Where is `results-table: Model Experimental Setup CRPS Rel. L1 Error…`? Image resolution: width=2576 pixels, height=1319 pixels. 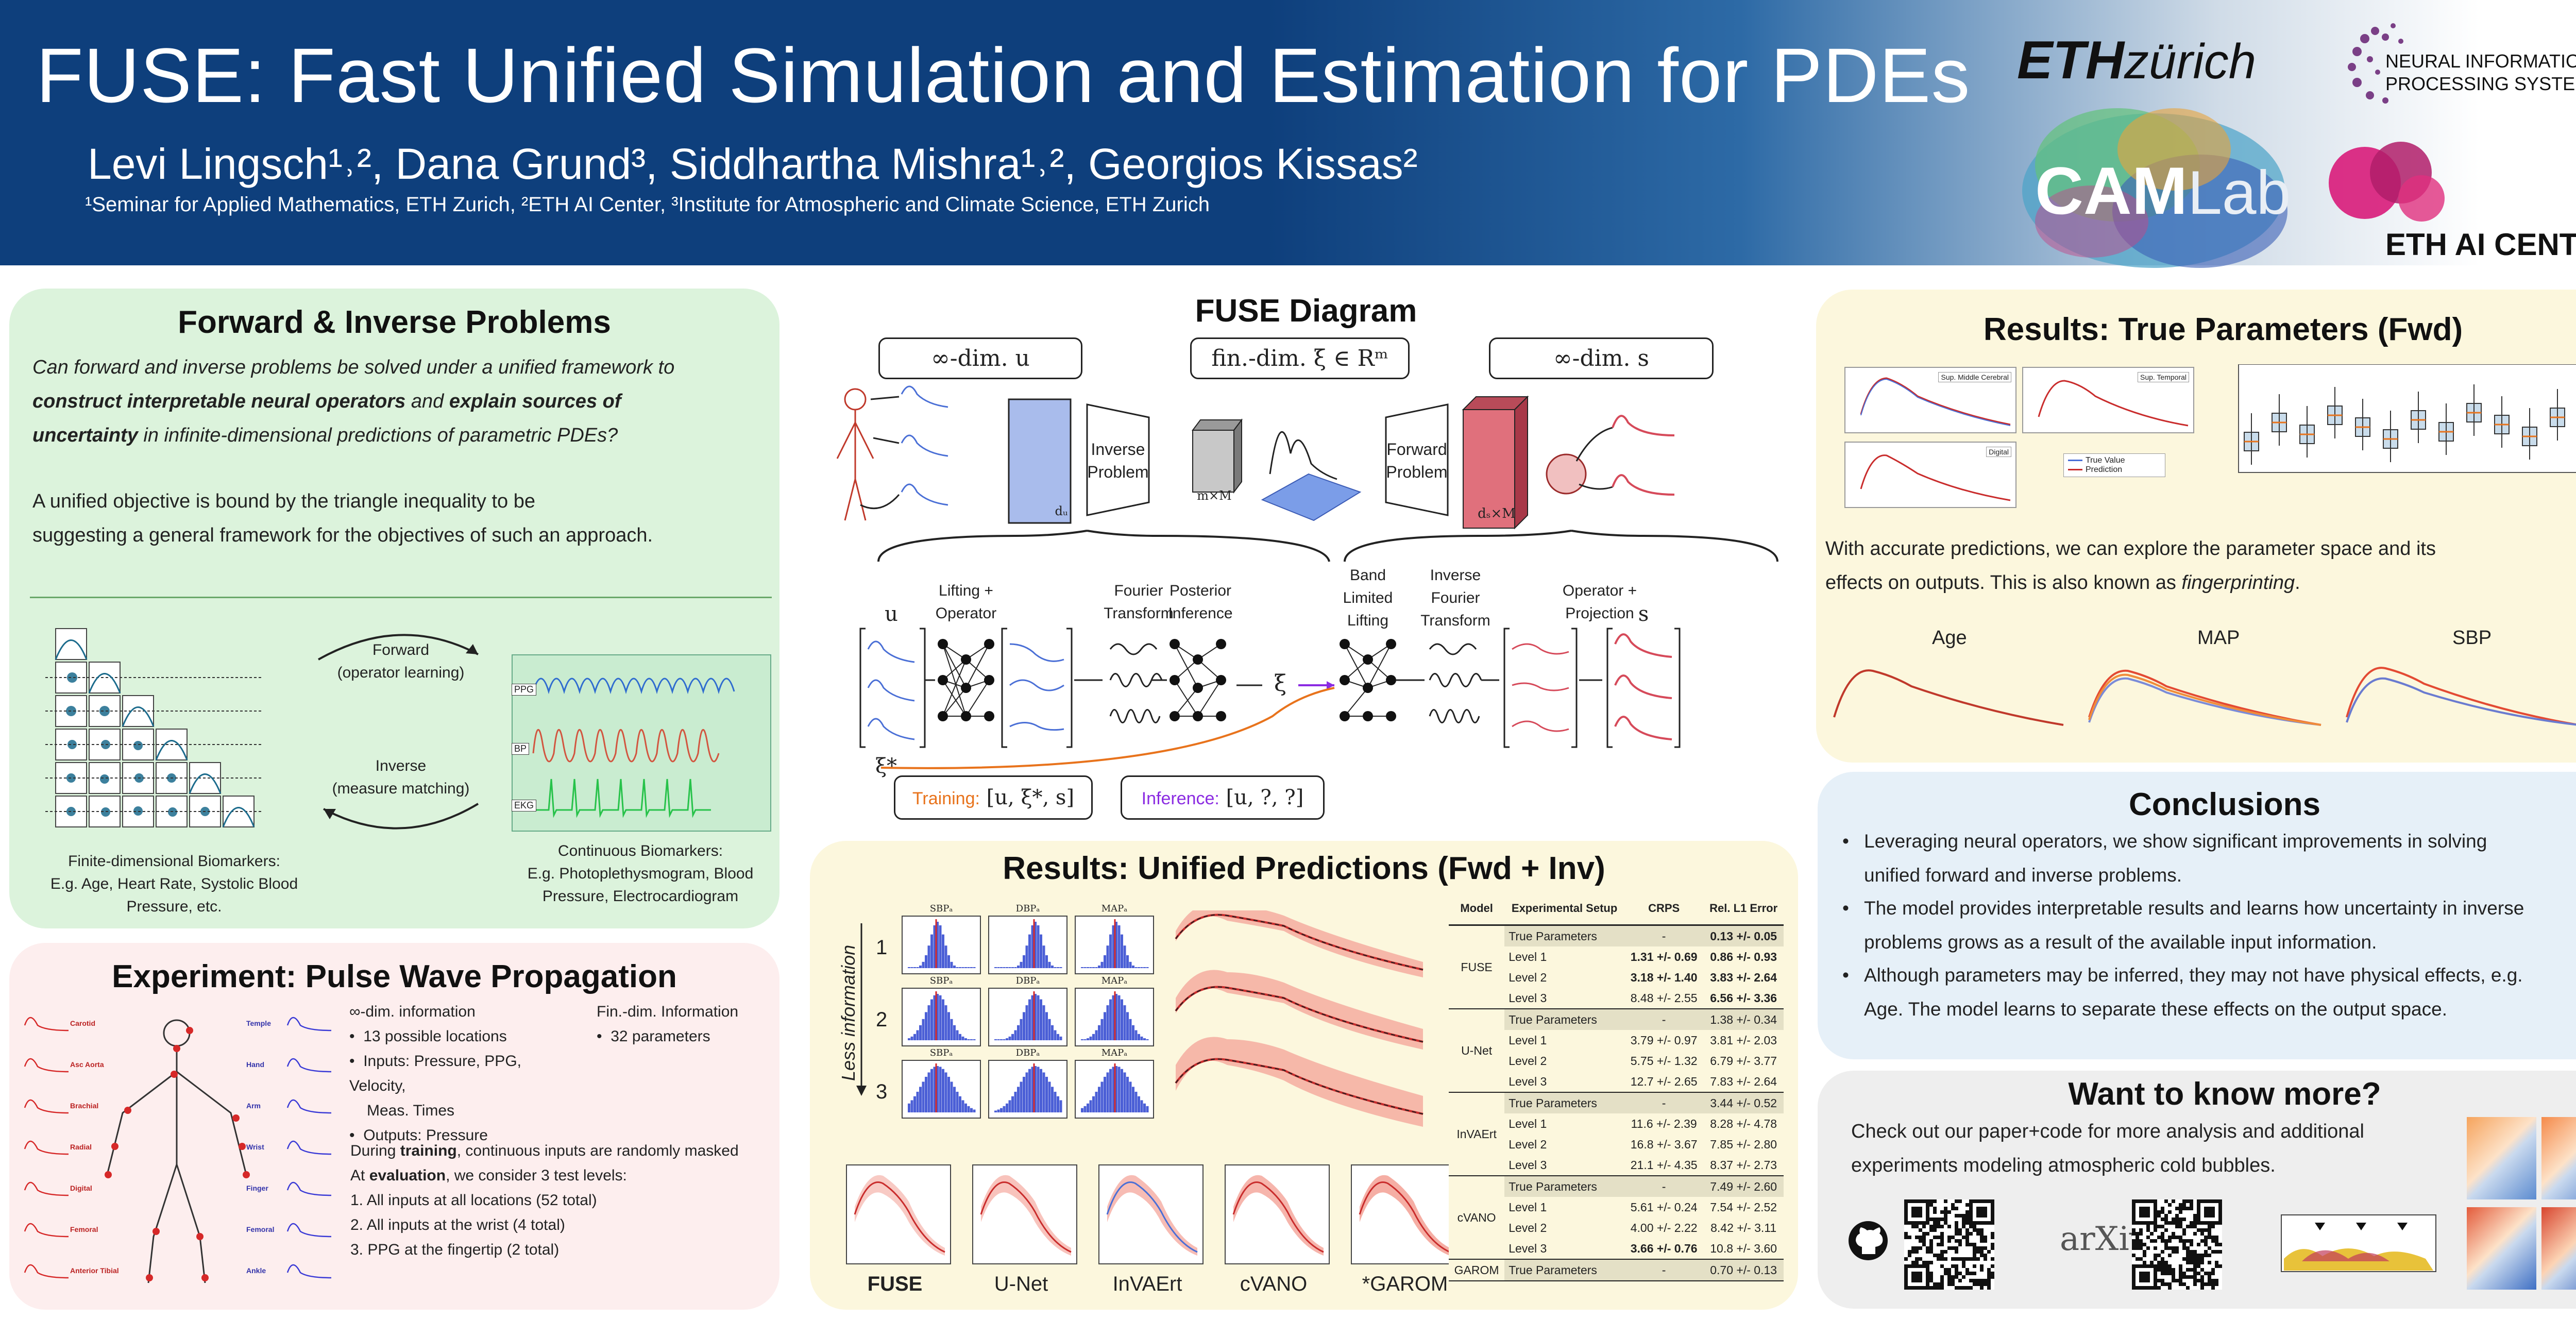 results-table: Model Experimental Setup CRPS Rel. L1 Error… is located at coordinates (1616, 1086).